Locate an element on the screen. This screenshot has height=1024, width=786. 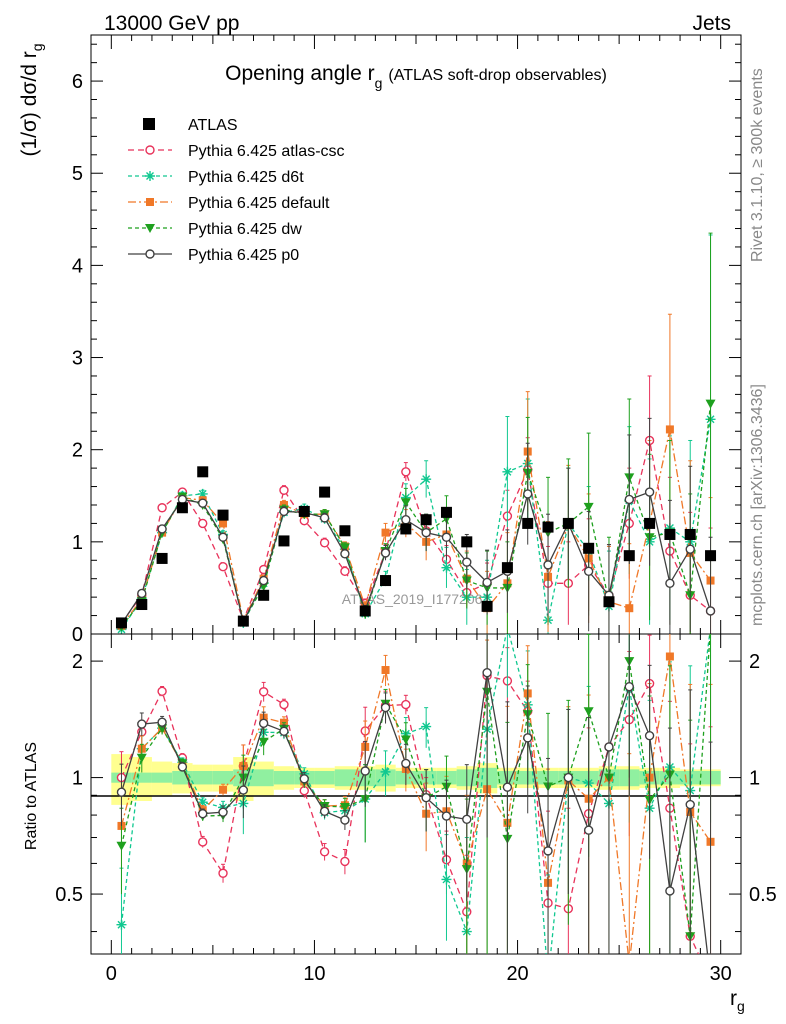
main-y-tick-label: 4 is located at coordinates (77, 266).